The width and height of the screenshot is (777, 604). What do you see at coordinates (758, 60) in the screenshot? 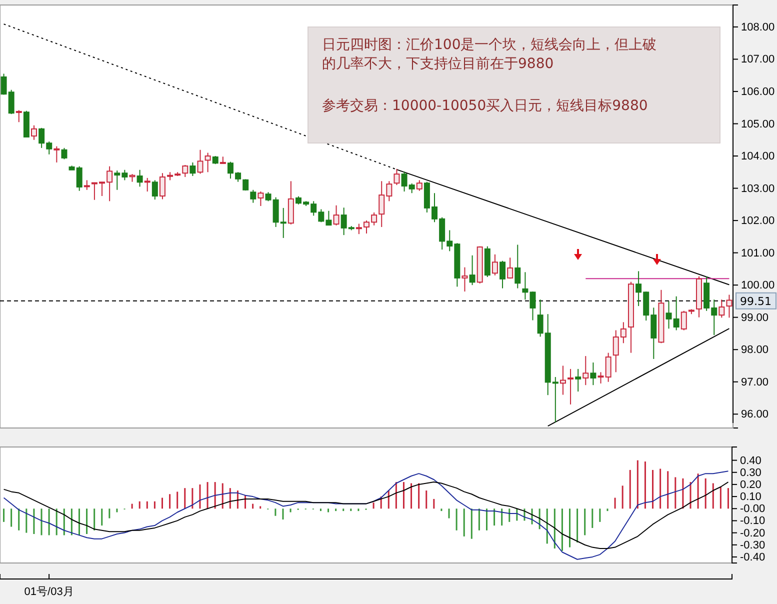
I see `y-tick-label: 107.00` at bounding box center [758, 60].